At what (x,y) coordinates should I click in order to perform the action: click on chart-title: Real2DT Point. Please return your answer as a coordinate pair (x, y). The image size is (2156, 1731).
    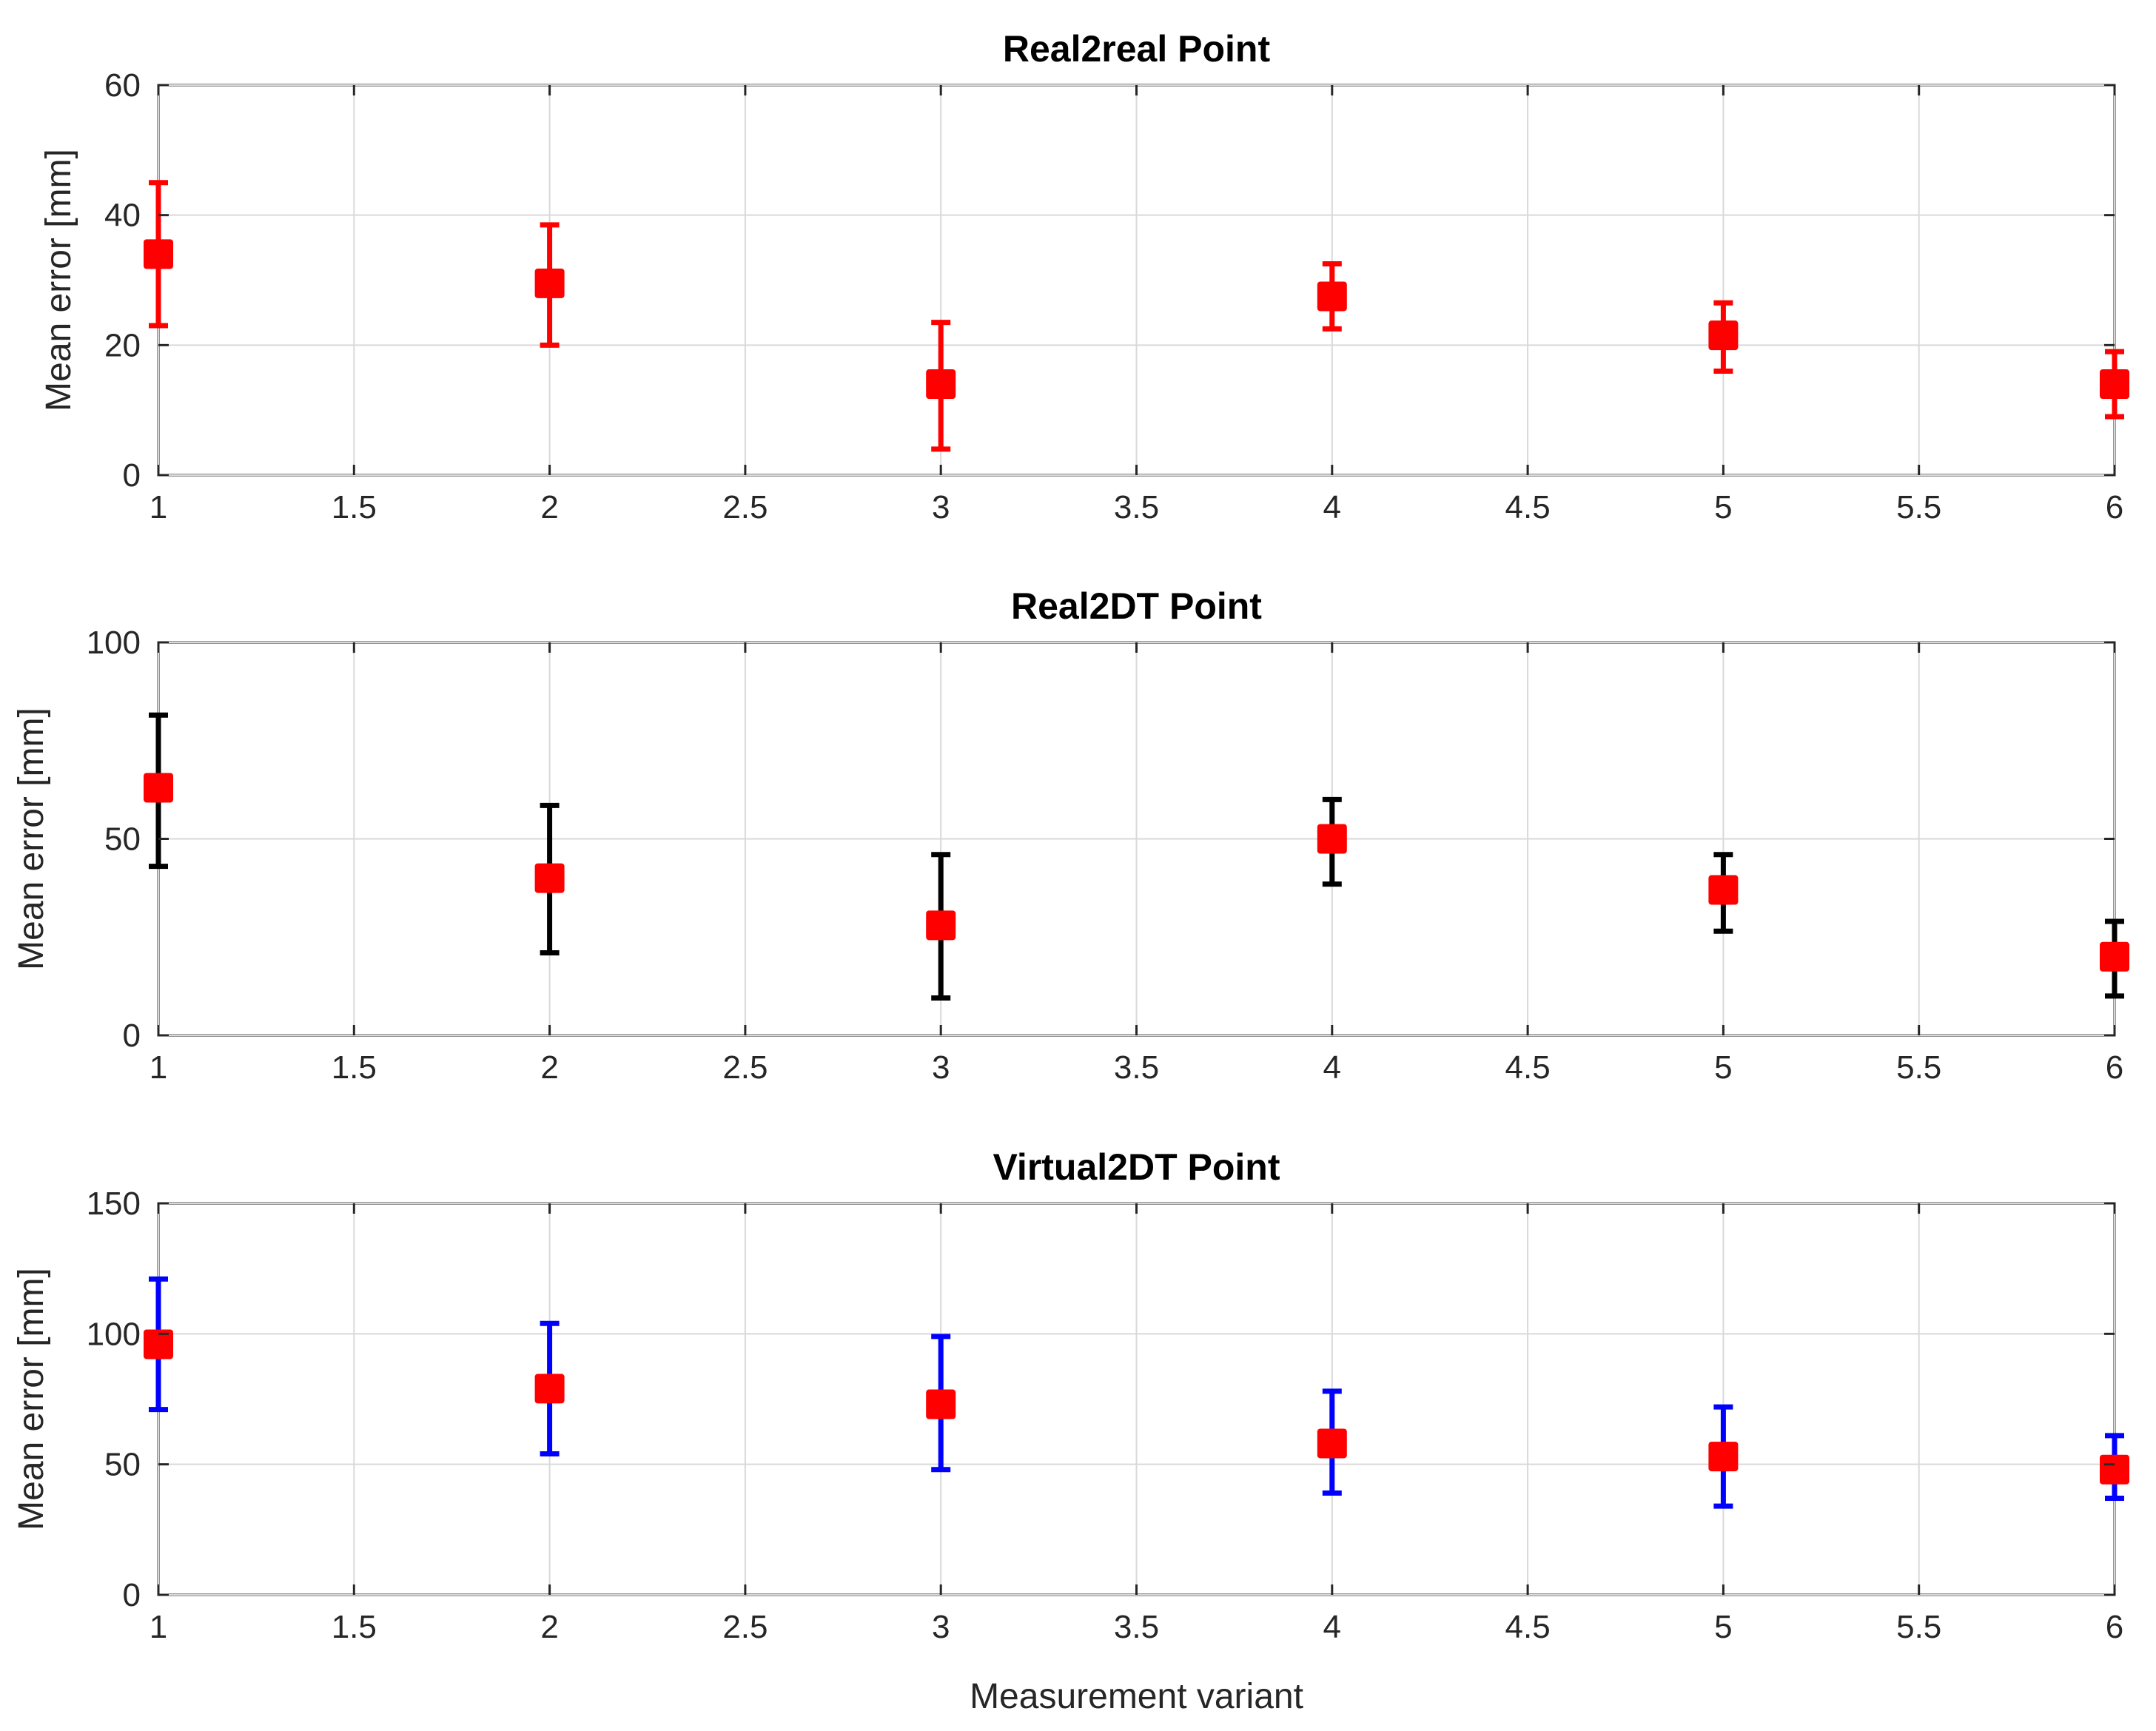
    Looking at the image, I should click on (1136, 606).